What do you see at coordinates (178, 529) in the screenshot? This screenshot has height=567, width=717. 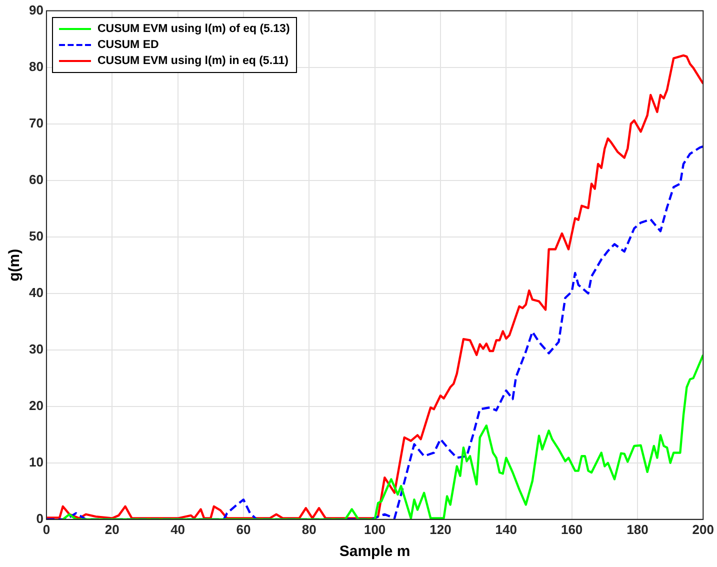 I see `x-tick-label: 40` at bounding box center [178, 529].